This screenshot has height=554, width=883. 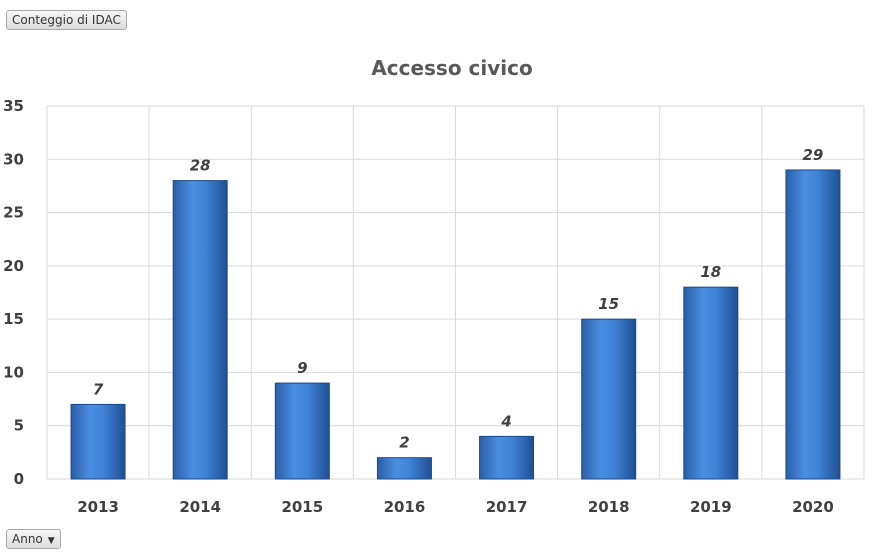 I want to click on data-label: 29, so click(x=813, y=155).